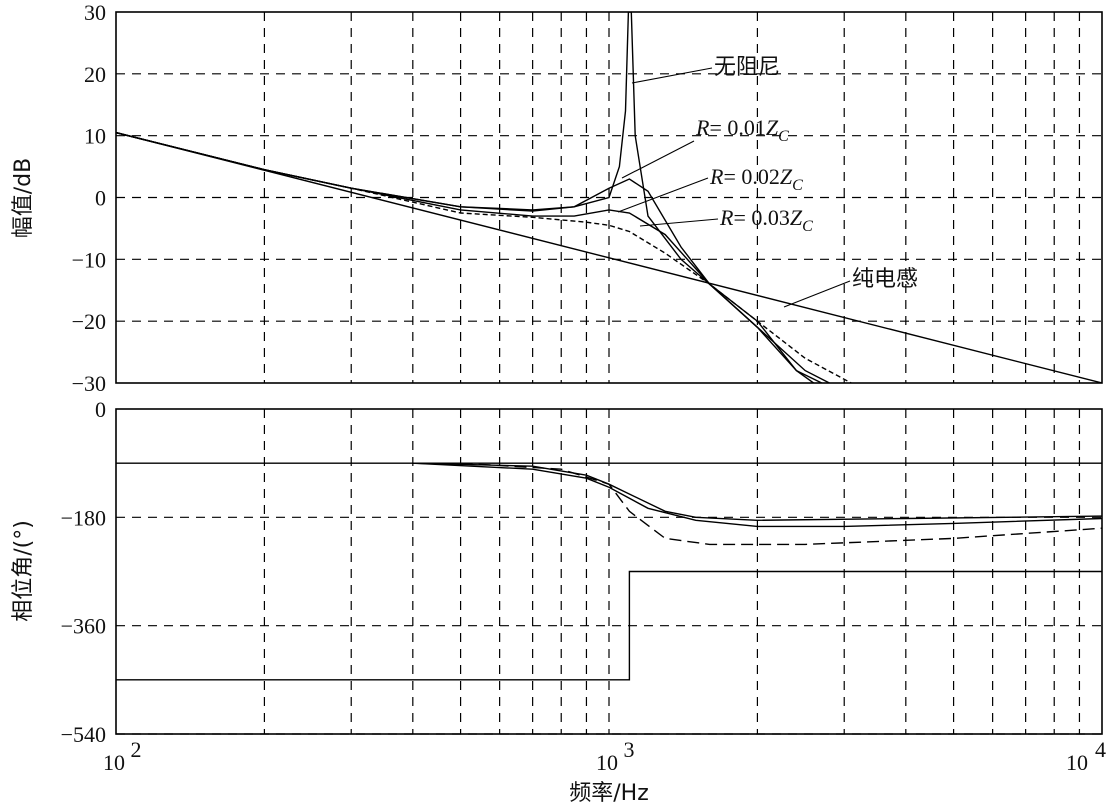 The width and height of the screenshot is (1108, 807). Describe the element at coordinates (747, 67) in the screenshot. I see `annotation-undamped: 无阻尼` at that location.